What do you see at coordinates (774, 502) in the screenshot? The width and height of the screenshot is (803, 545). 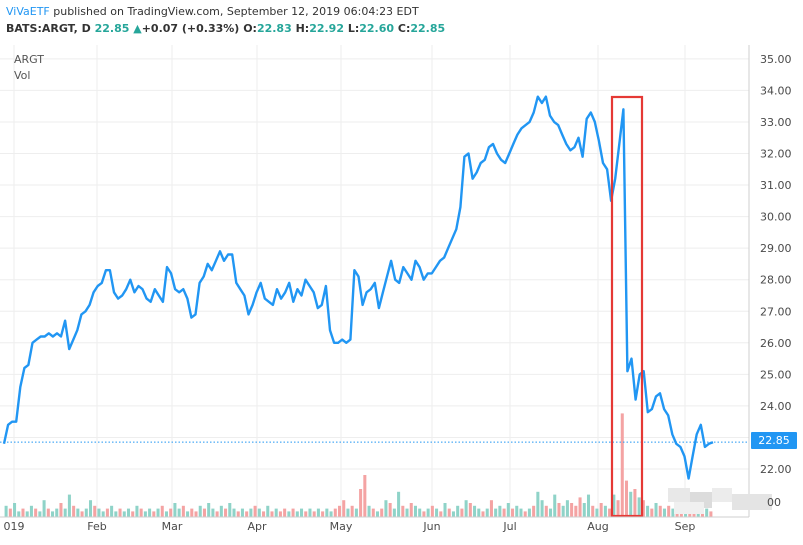 I see `partial-tick-label: 00` at bounding box center [774, 502].